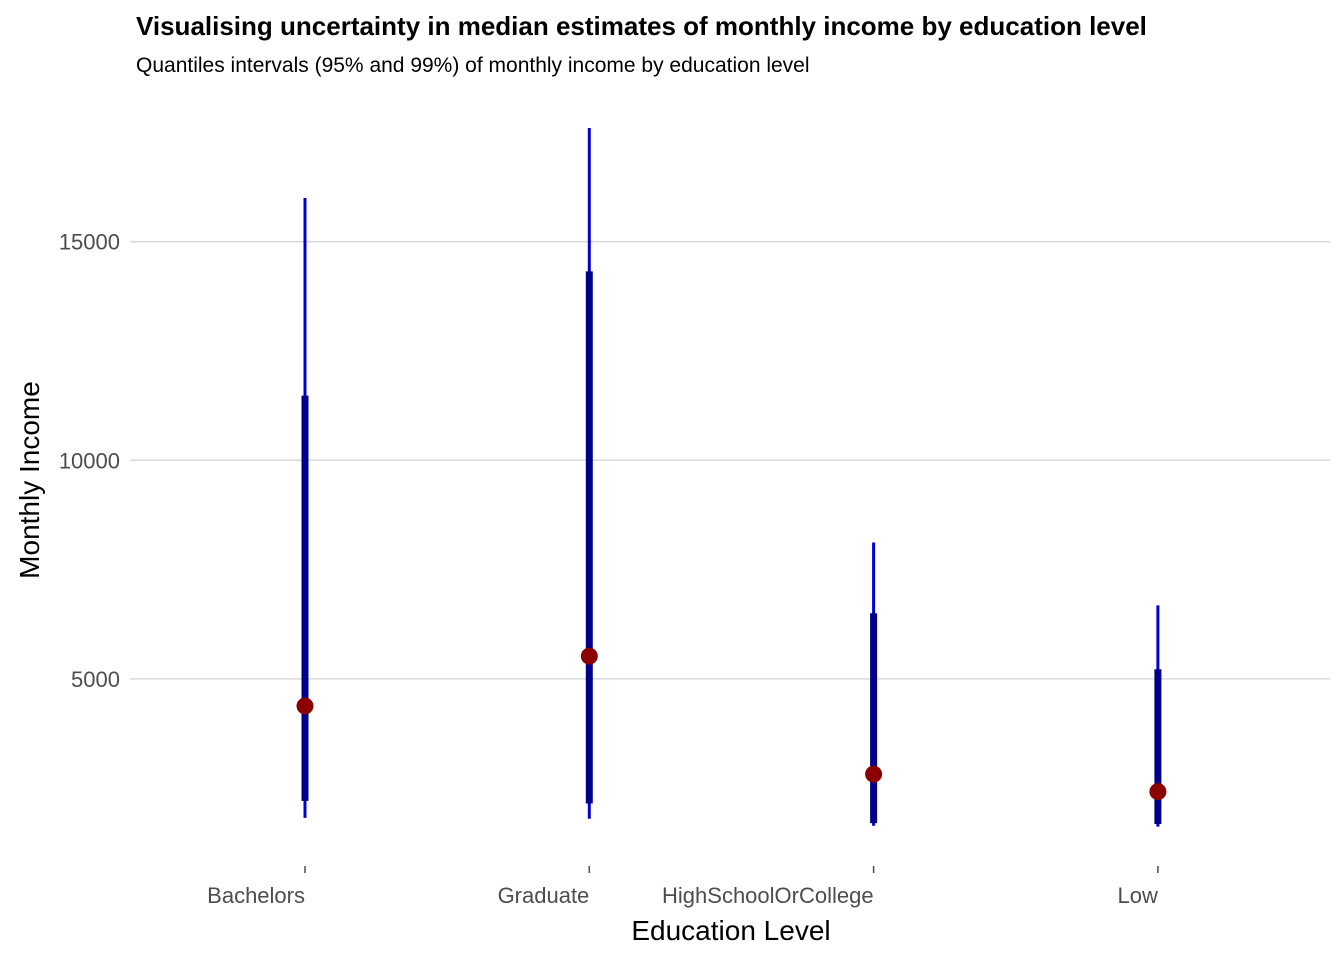  Describe the element at coordinates (768, 895) in the screenshot. I see `x-tick-label: HighSchoolOrCollege` at that location.